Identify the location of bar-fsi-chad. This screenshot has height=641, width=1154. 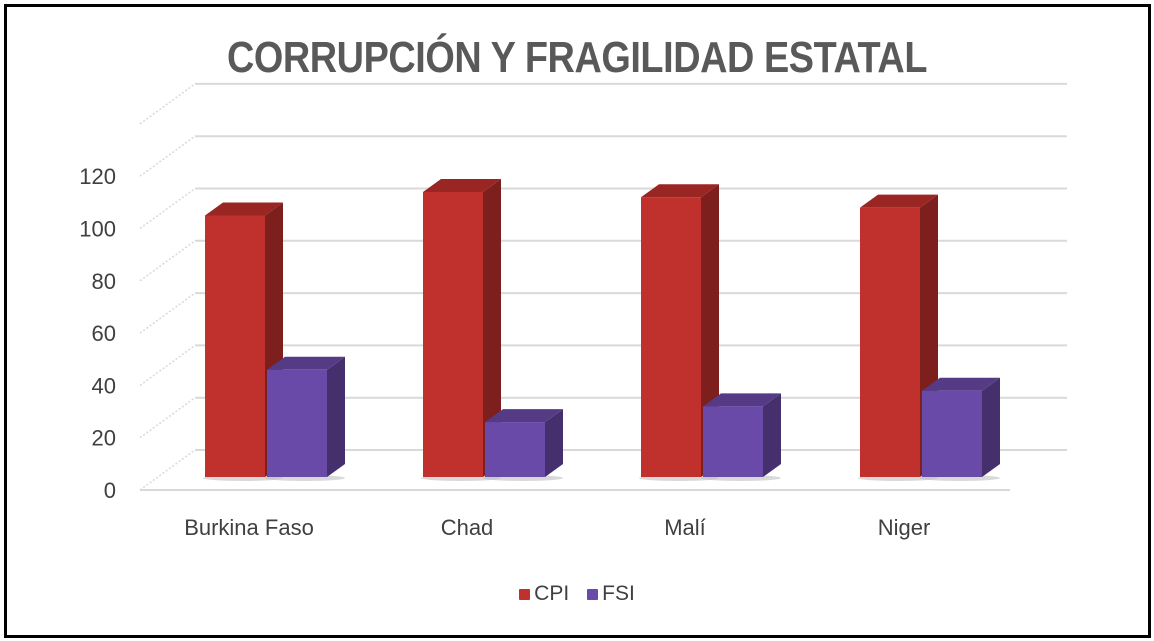
(523, 445).